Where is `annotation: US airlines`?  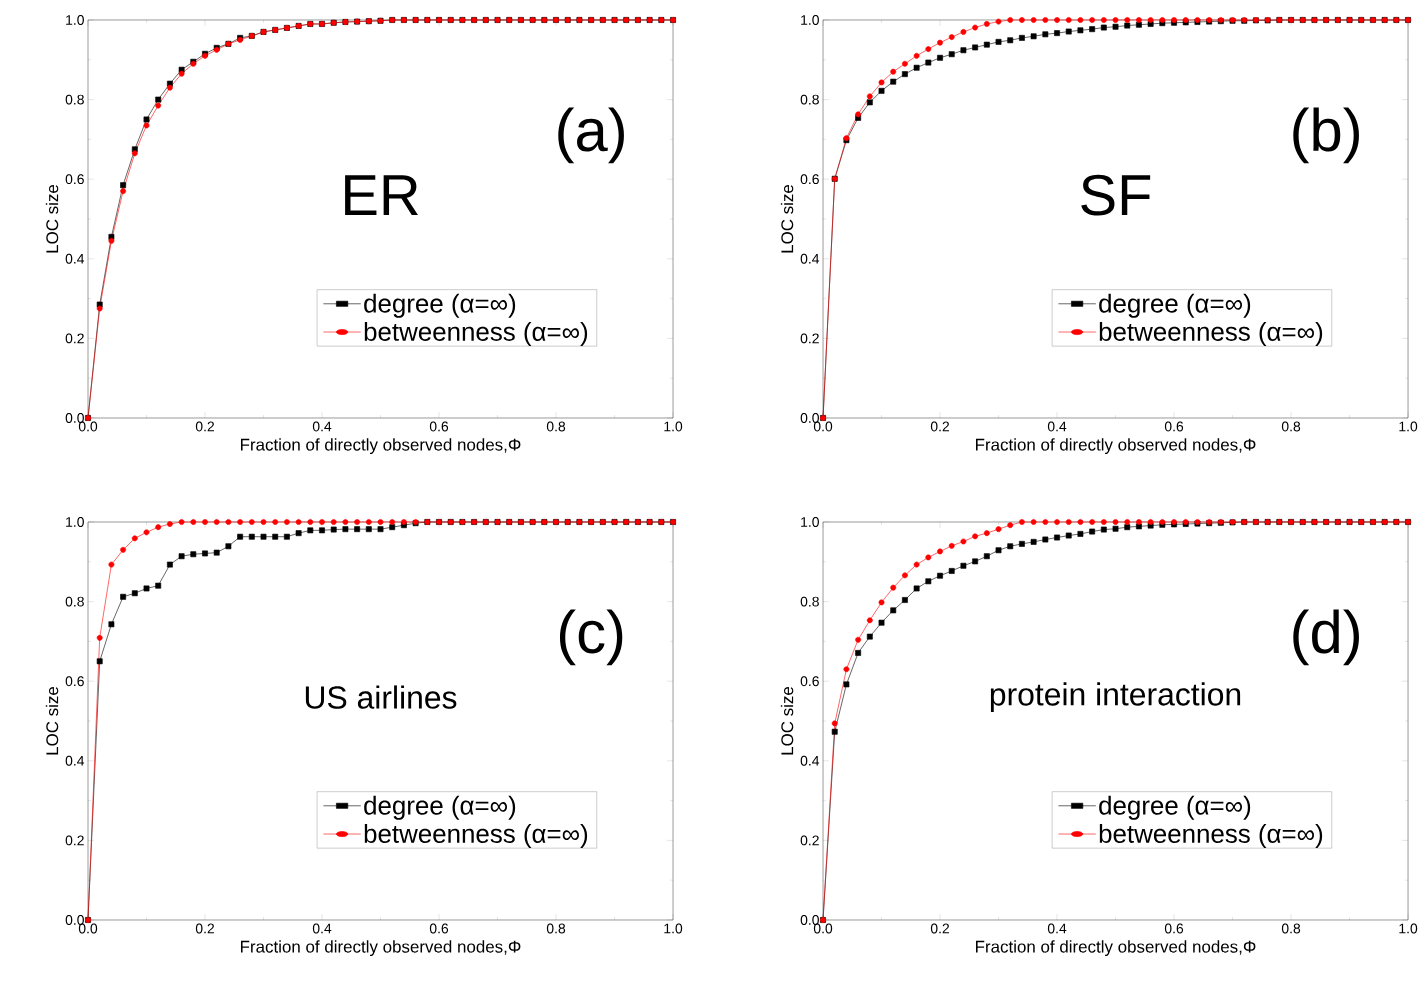 annotation: US airlines is located at coordinates (381, 697).